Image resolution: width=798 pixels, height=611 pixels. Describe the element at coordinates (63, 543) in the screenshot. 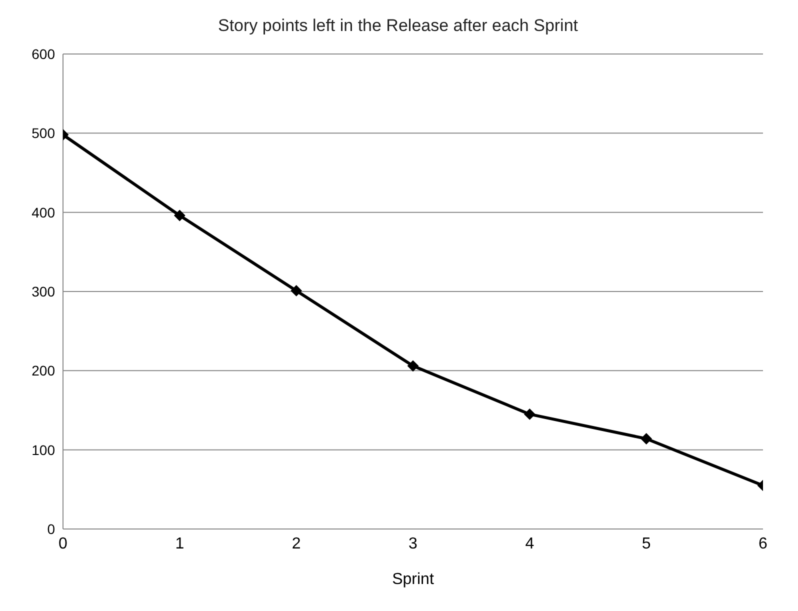

I see `x-tick-label: 0` at that location.